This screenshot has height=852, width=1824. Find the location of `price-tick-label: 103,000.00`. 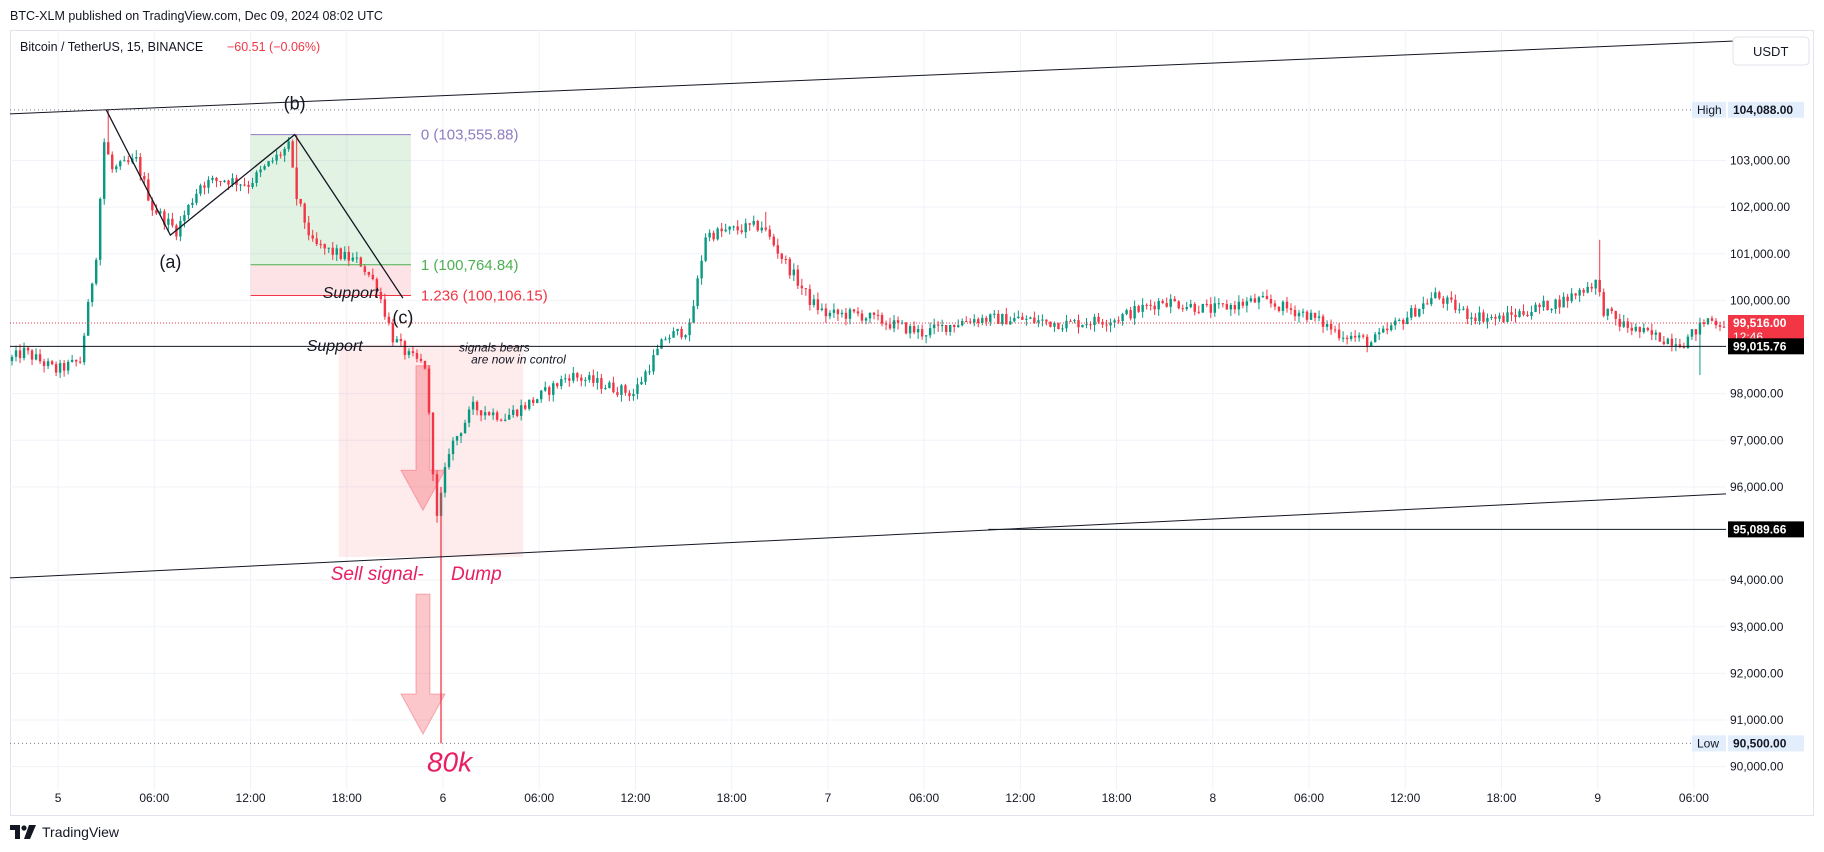

price-tick-label: 103,000.00 is located at coordinates (1760, 161).